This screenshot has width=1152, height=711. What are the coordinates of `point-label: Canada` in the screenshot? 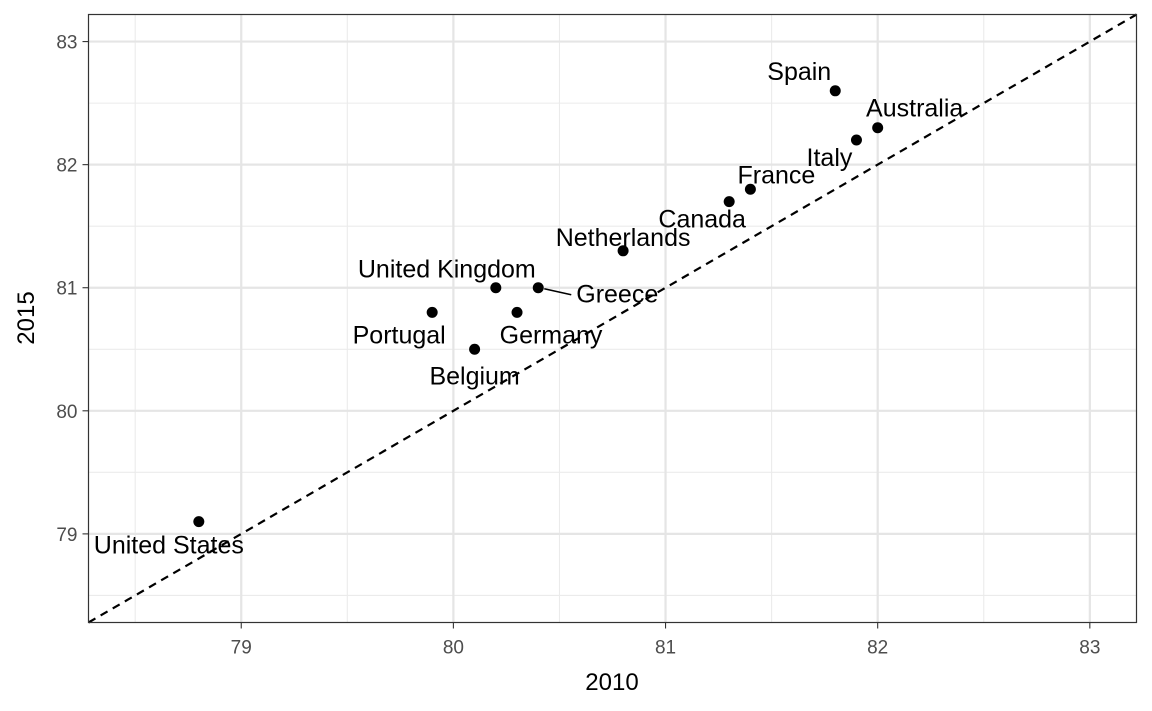 It's located at (702, 220).